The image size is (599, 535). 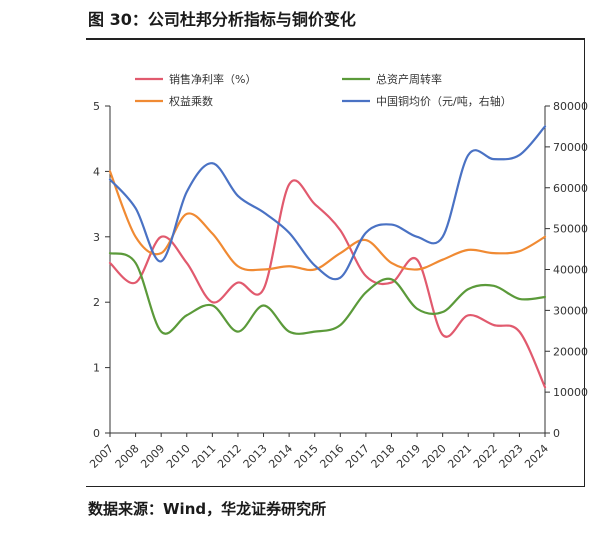 I want to click on legend-copper-price-label: 中国铜均价（元/吨，右轴）, so click(x=444, y=101).